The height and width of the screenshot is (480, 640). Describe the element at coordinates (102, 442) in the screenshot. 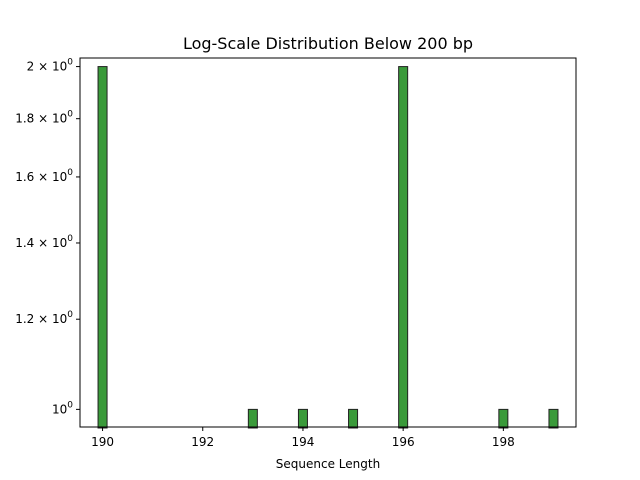

I see `x-tick-label: 190` at that location.